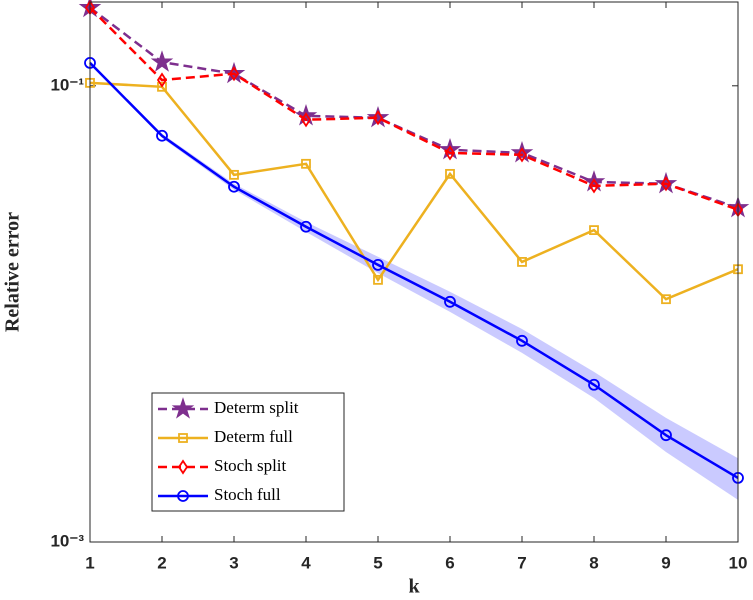 This screenshot has width=753, height=600. I want to click on y-tick-label: 10⁻³, so click(67, 540).